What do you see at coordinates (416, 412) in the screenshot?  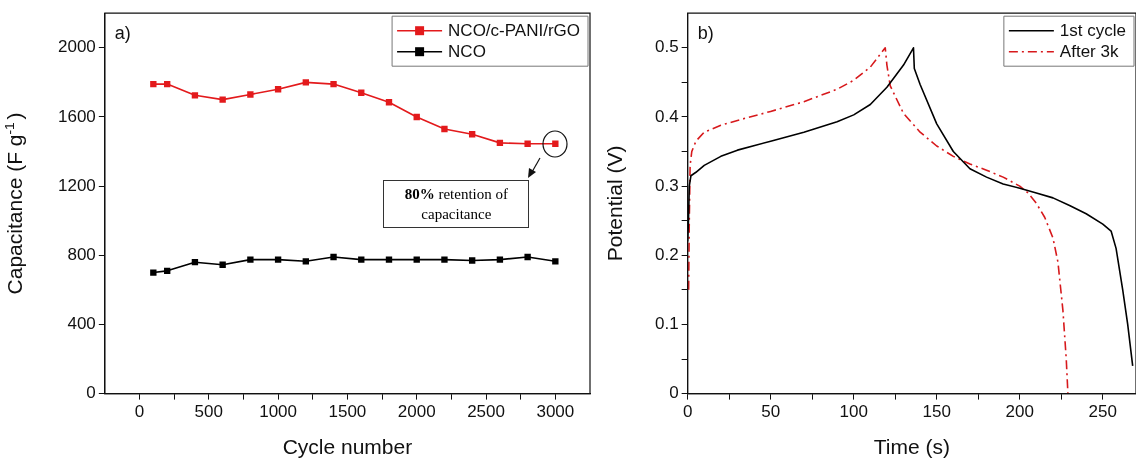 I see `x-tick-label: 2000` at bounding box center [416, 412].